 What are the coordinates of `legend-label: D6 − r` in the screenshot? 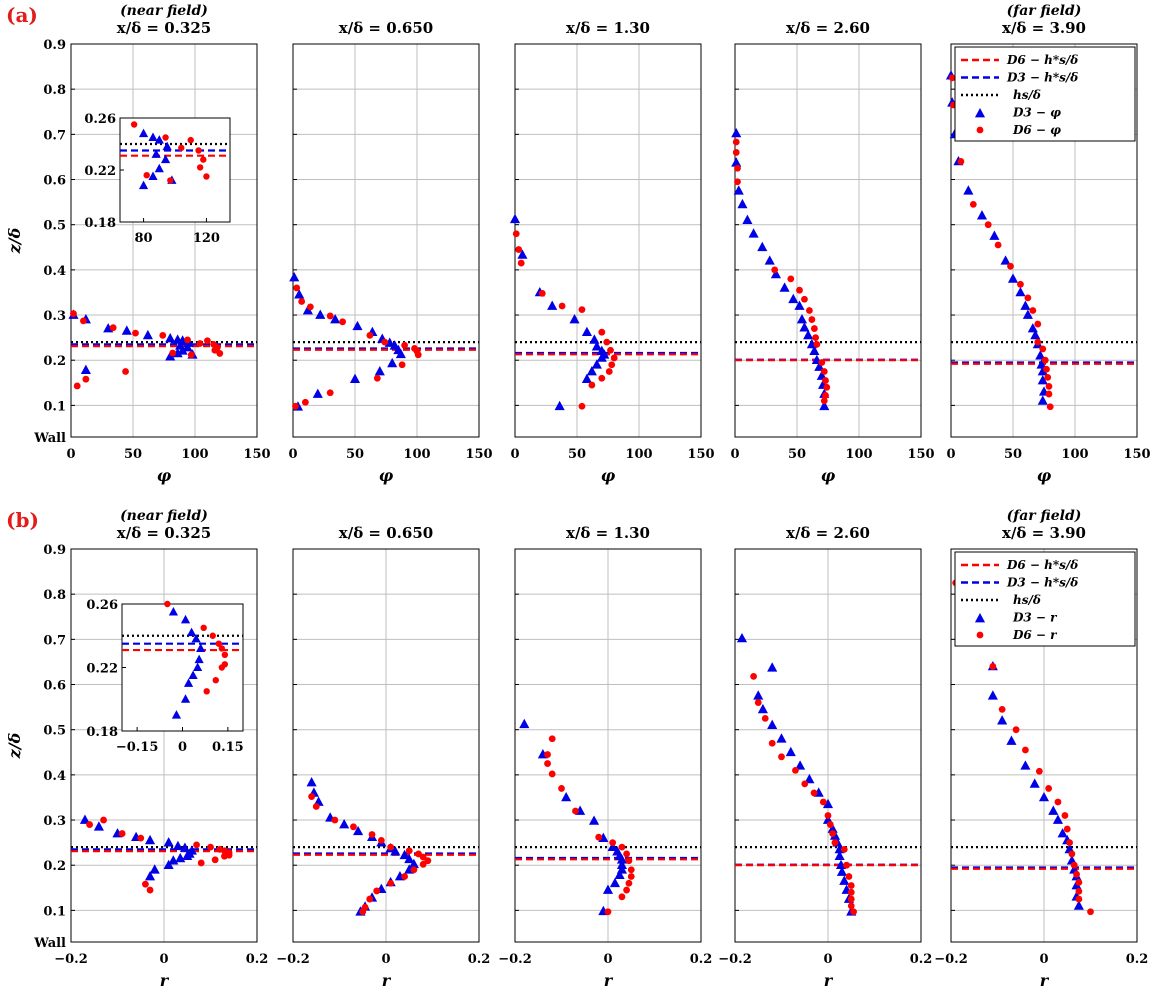 It's located at (1035, 635).